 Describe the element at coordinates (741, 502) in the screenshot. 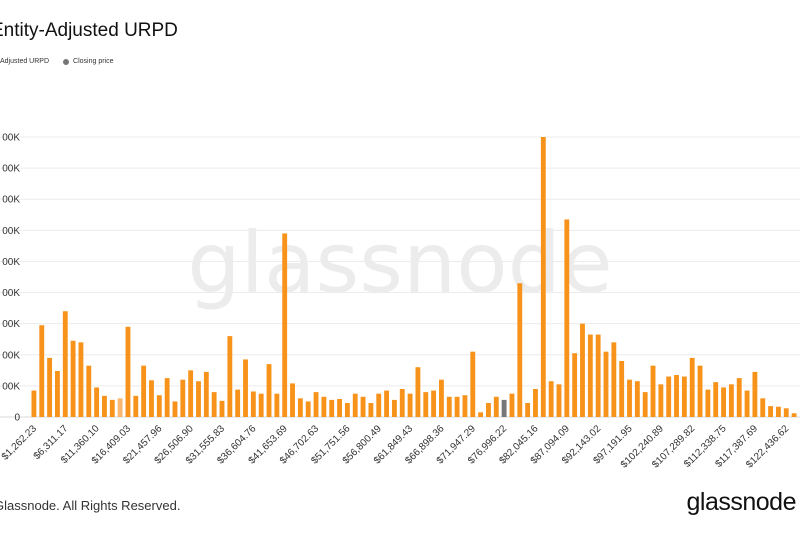

I see `glassnode-logo: glassnode` at that location.